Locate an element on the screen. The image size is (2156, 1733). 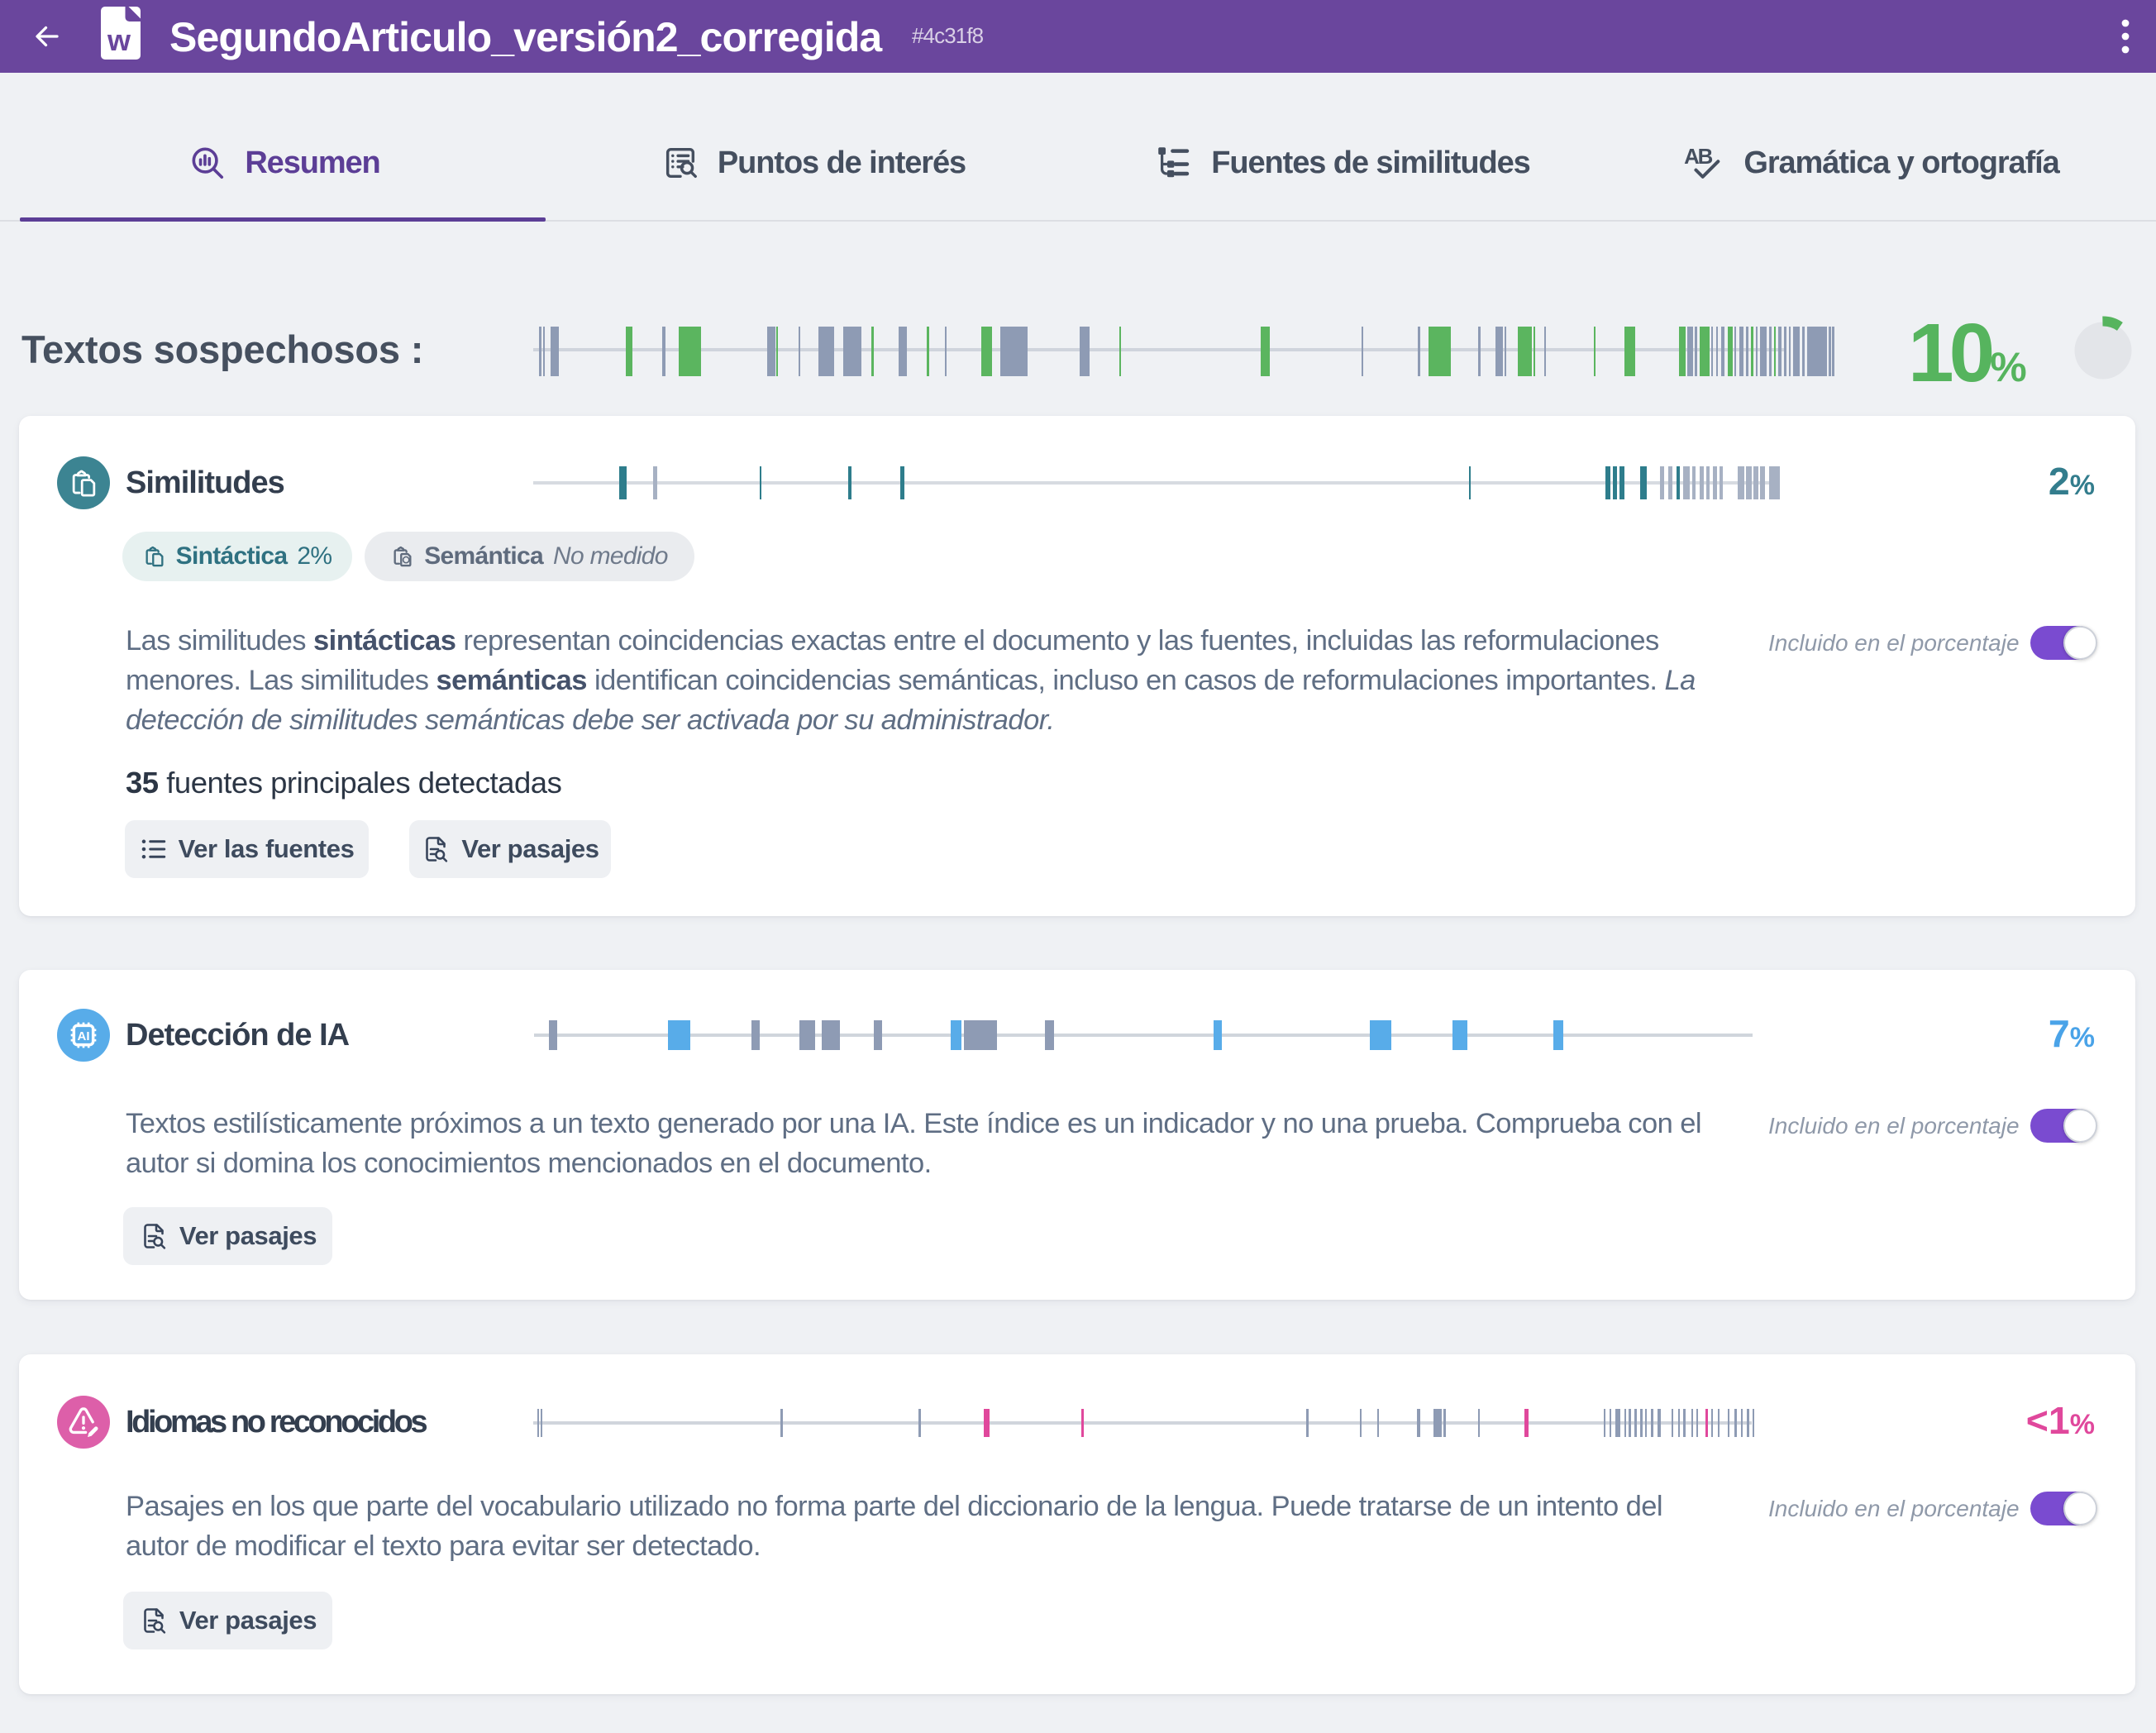
svg-text: w is located at coordinates (119, 40).